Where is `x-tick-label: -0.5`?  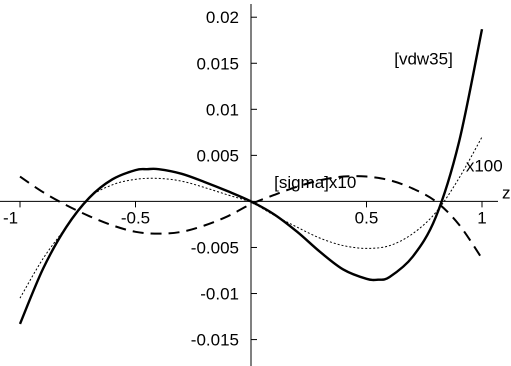 x-tick-label: -0.5 is located at coordinates (135, 217).